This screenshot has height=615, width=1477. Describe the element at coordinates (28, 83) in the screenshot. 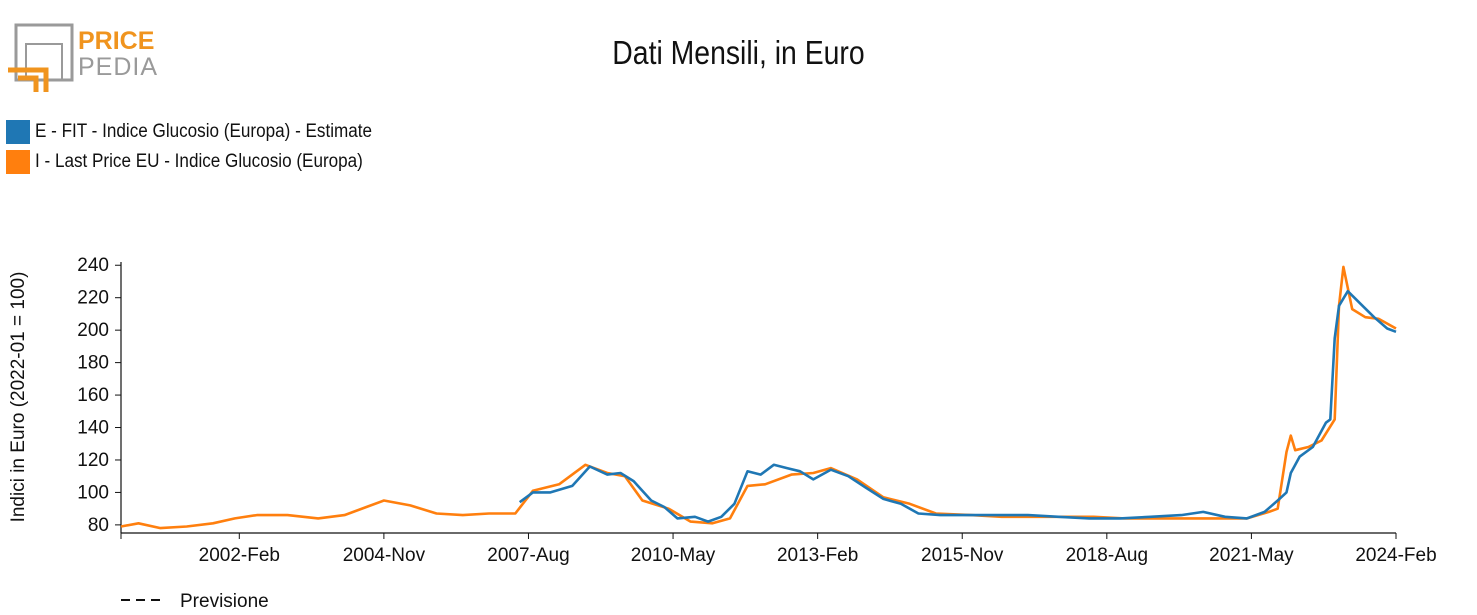

I see `logo-bracket-orange-inner` at that location.